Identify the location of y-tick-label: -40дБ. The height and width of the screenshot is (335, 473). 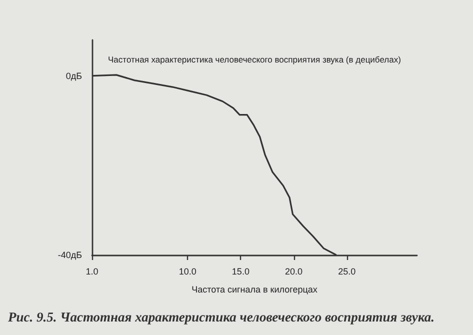
(70, 255).